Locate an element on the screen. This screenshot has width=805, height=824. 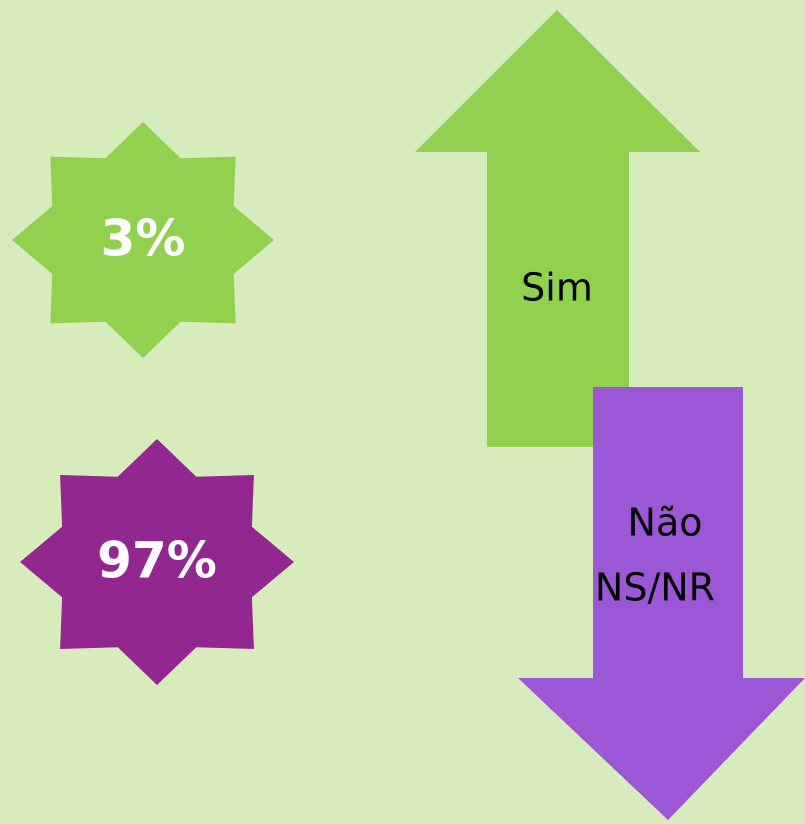
arrow-label: Sim is located at coordinates (557, 288).